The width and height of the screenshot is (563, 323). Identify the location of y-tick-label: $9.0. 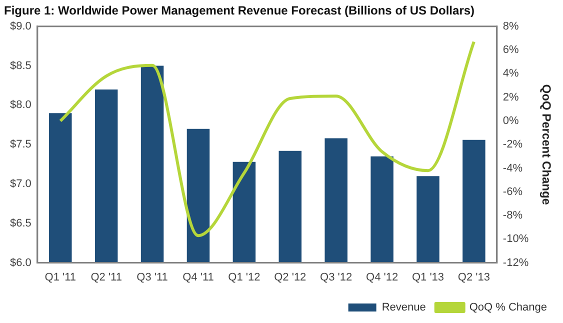
(21, 26).